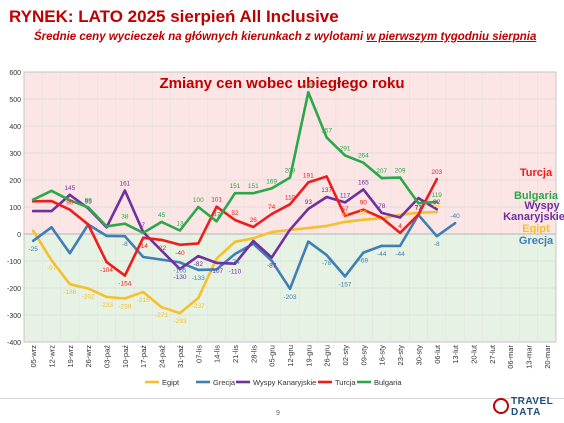  I want to click on data-label: -8, so click(125, 244).